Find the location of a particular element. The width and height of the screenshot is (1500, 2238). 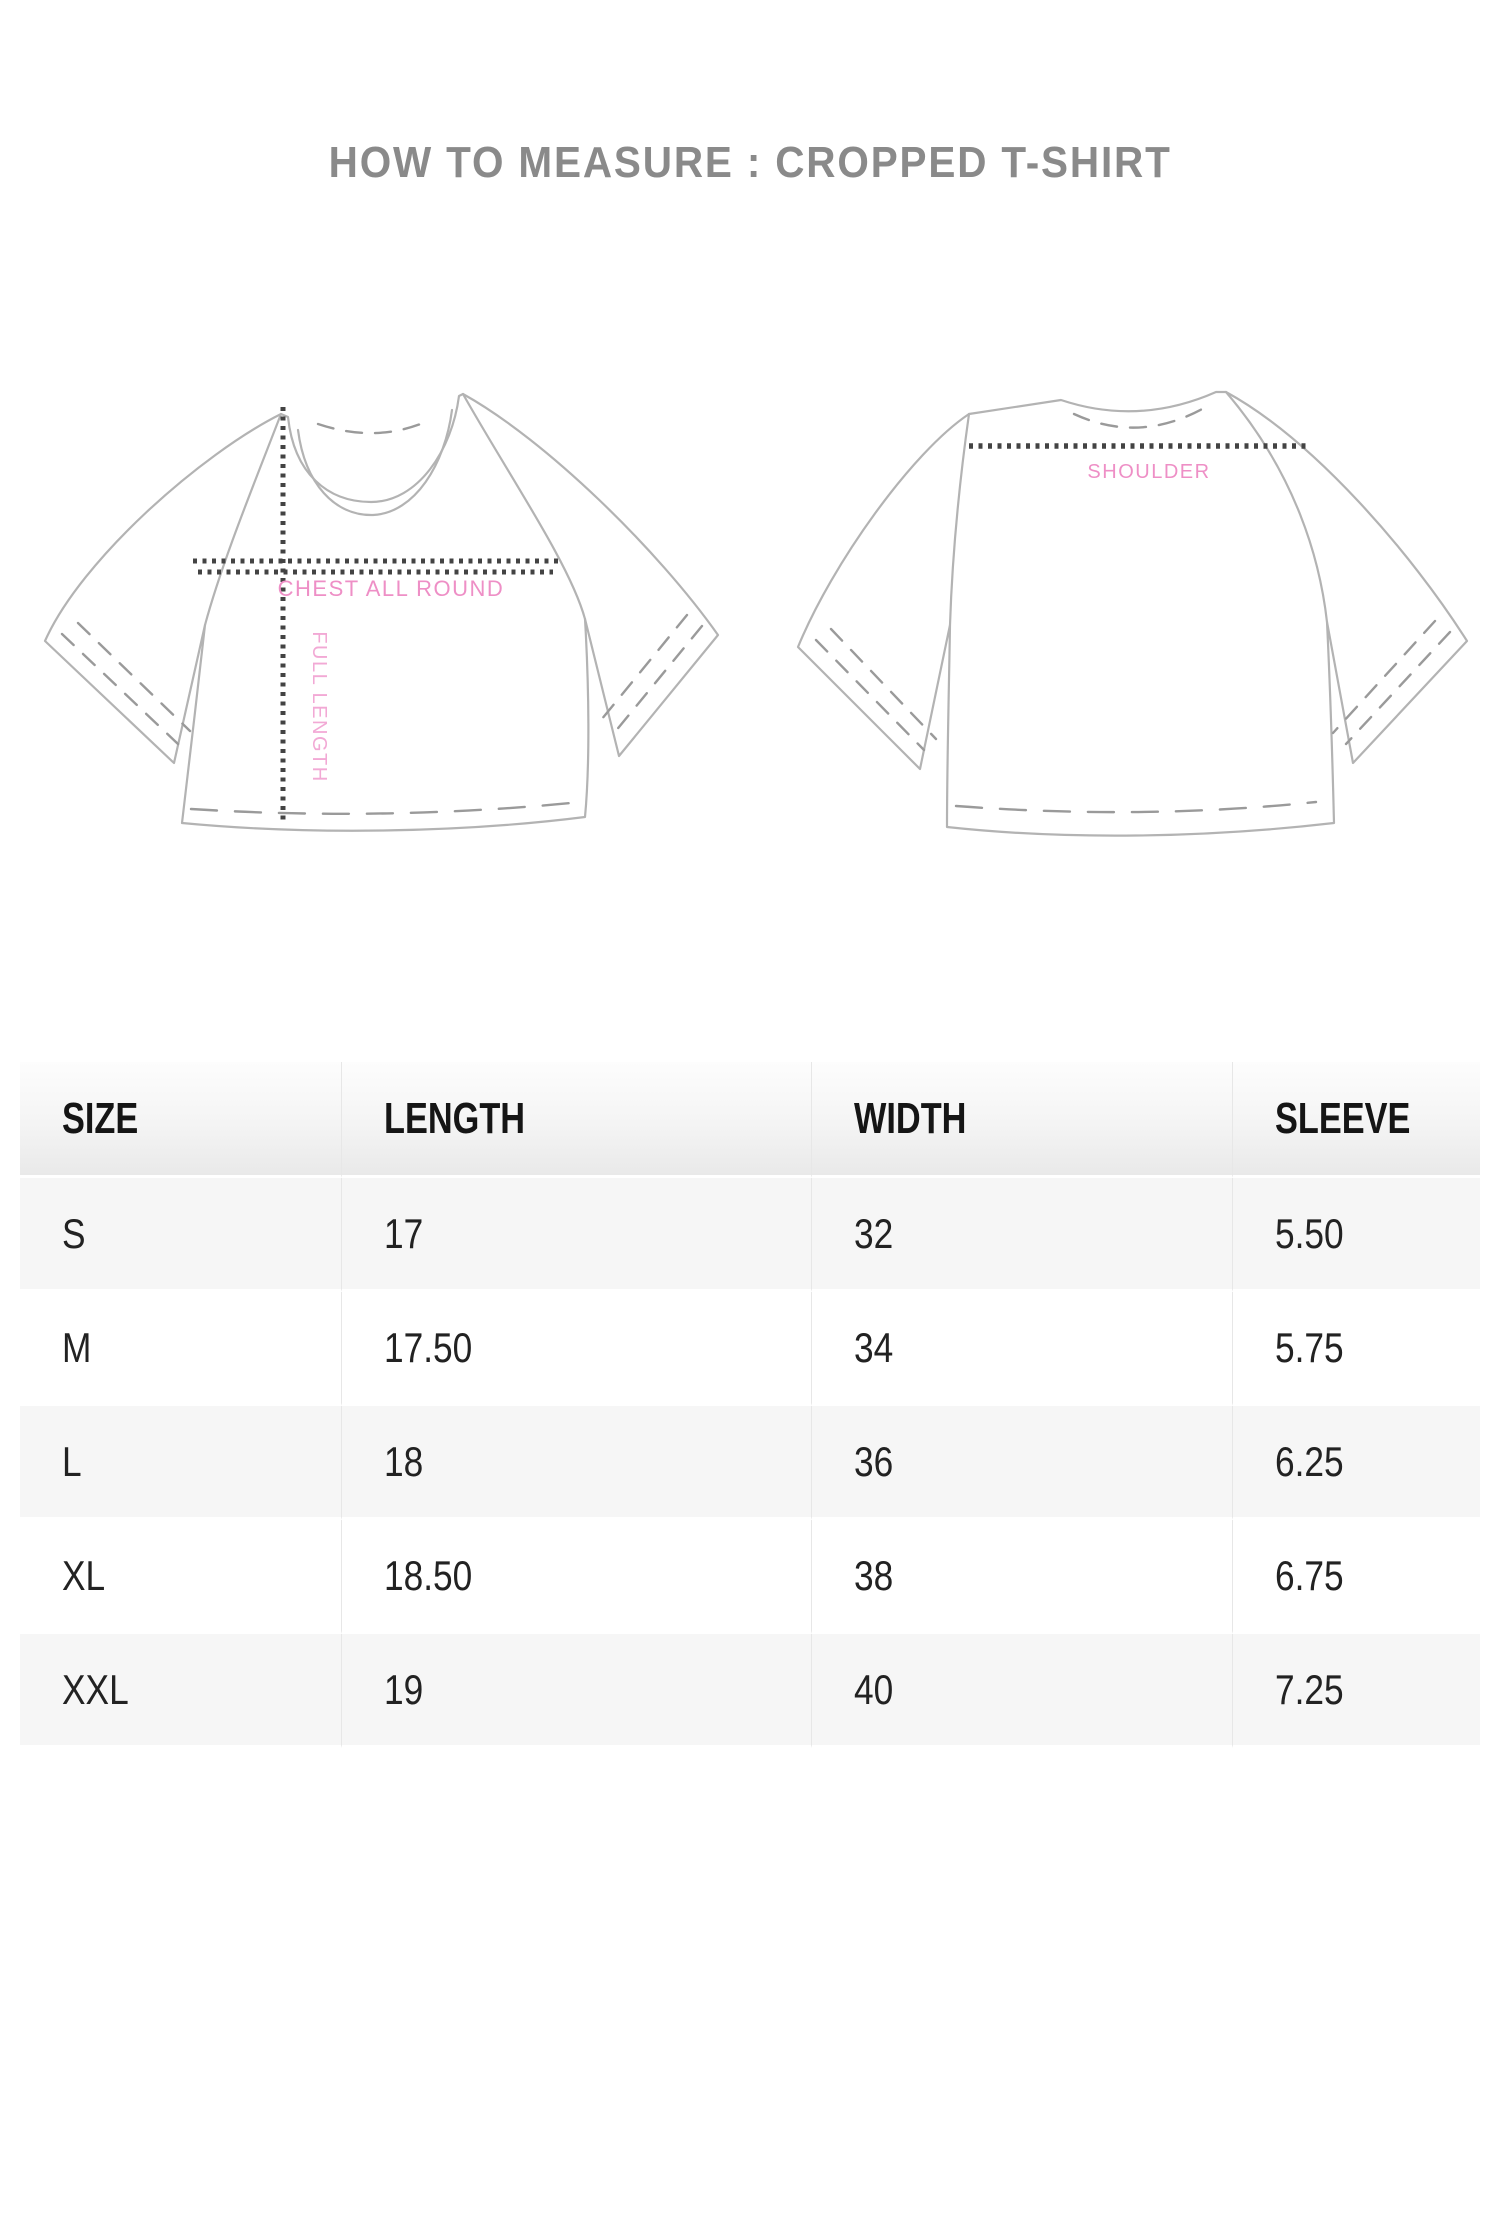

page-title-text: HOW TO MEASURE : CROPPED T-SHIRT is located at coordinates (750, 162).